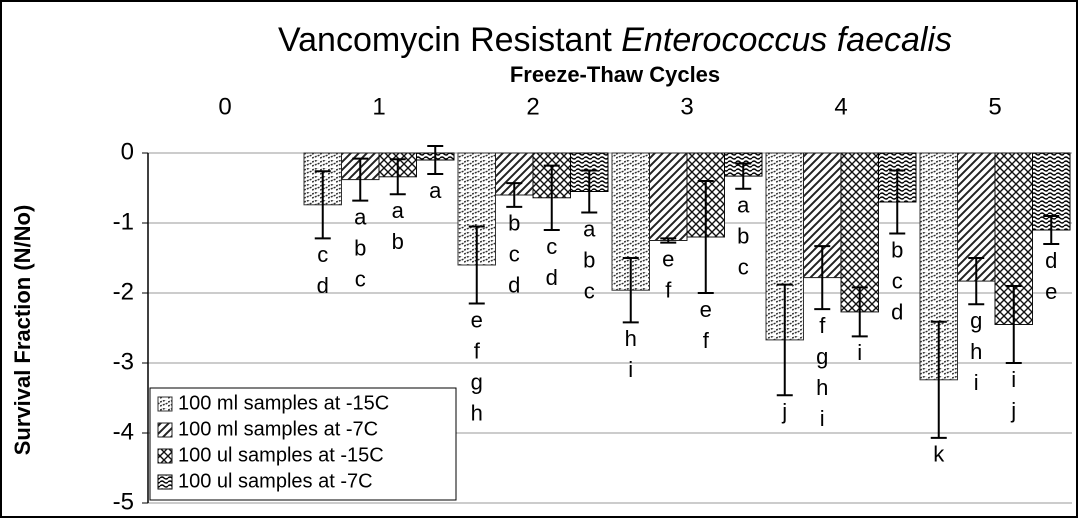 The height and width of the screenshot is (518, 1078). Describe the element at coordinates (939, 454) in the screenshot. I see `significance-letter: k` at that location.